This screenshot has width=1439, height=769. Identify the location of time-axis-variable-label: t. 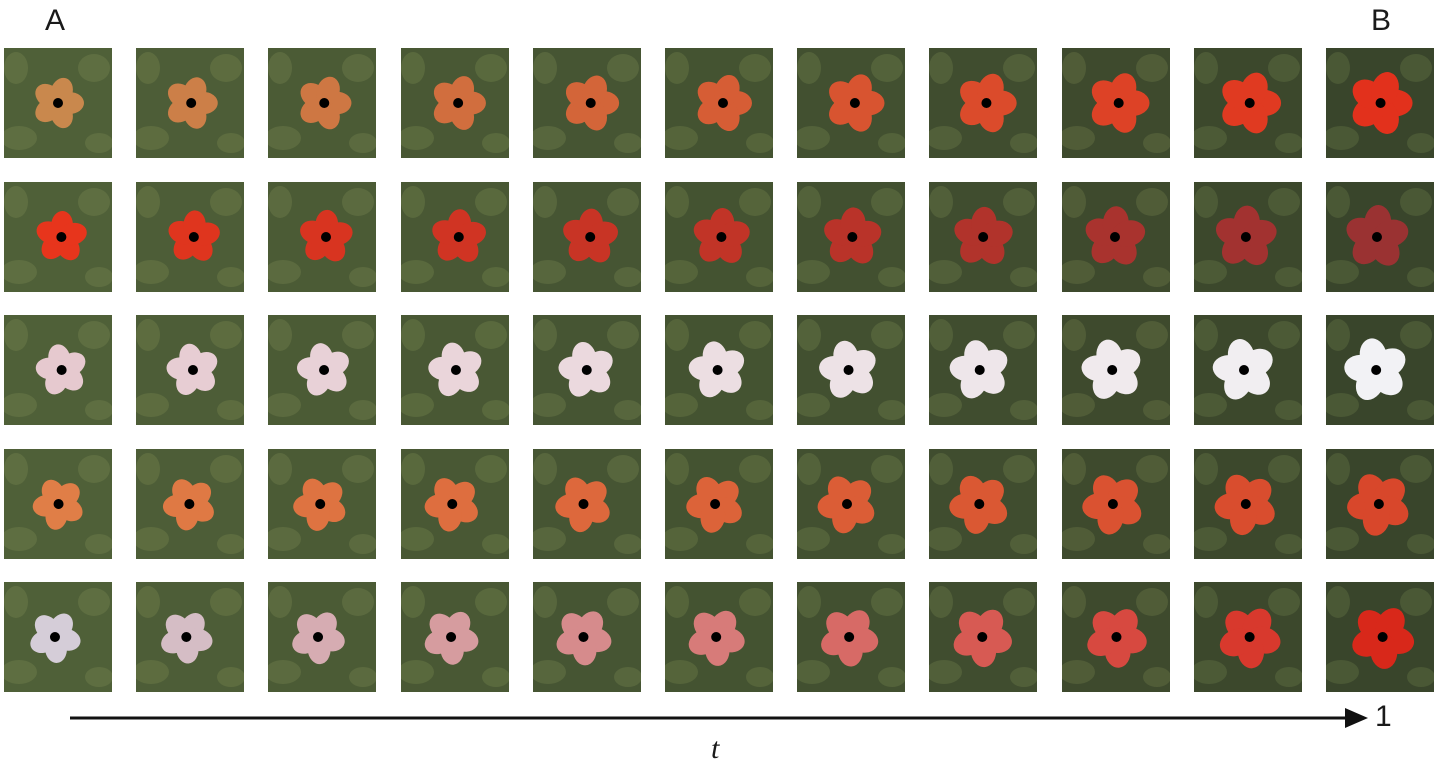
(715, 749).